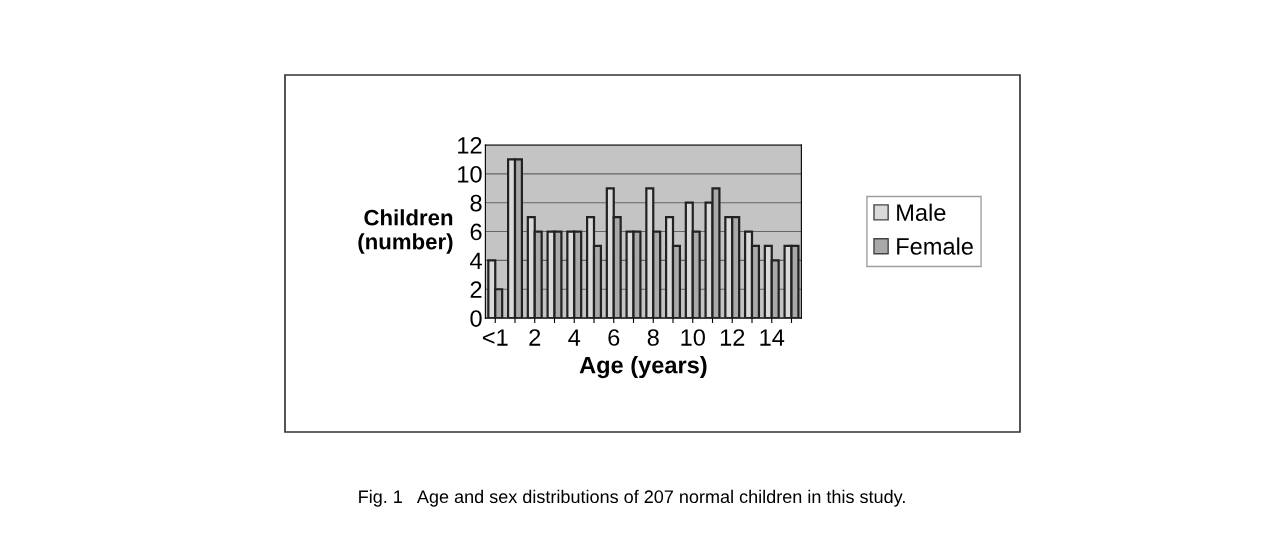  What do you see at coordinates (732, 337) in the screenshot?
I see `x-tick-label: 12` at bounding box center [732, 337].